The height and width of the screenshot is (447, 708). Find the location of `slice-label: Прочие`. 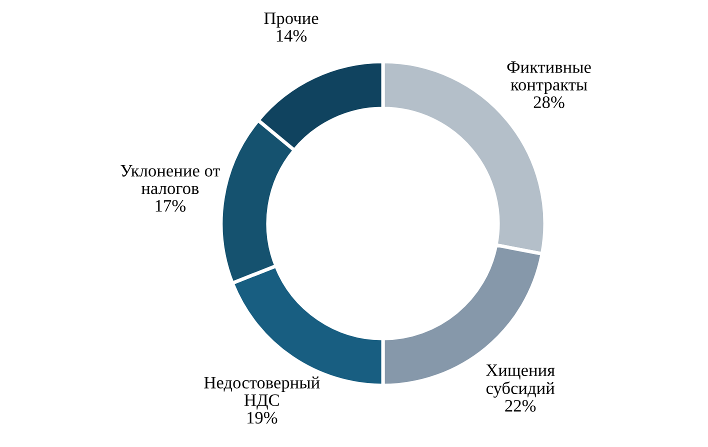

slice-label: Прочие is located at coordinates (291, 20).